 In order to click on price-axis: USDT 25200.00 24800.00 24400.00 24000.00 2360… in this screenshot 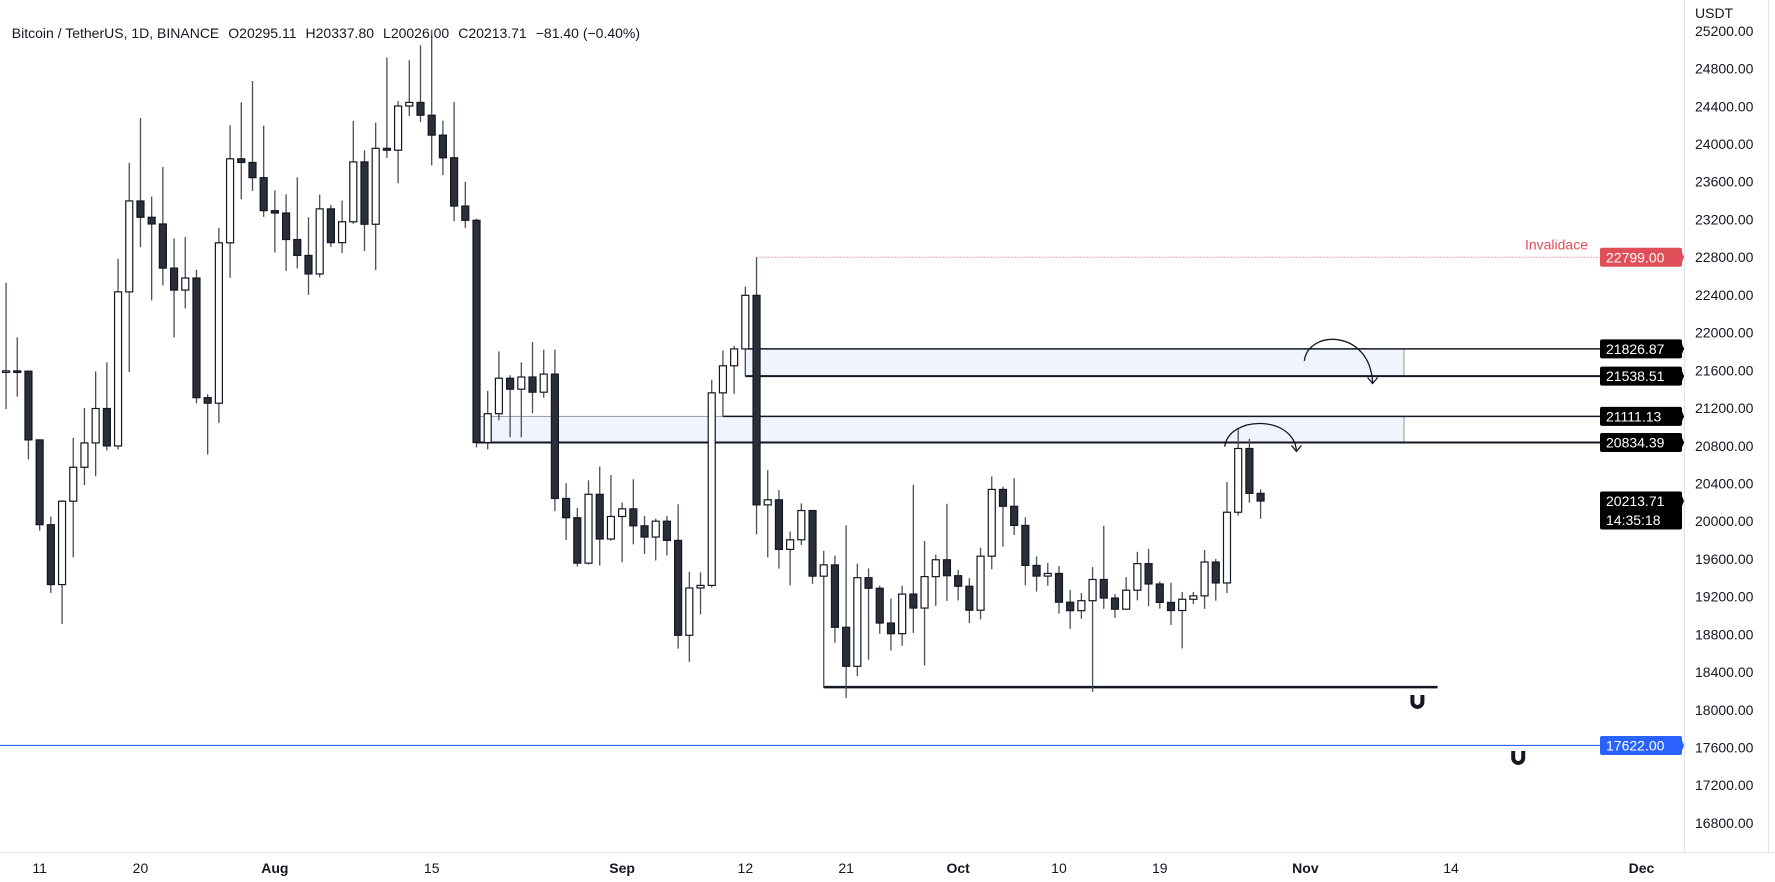, I will do `click(1726, 441)`.